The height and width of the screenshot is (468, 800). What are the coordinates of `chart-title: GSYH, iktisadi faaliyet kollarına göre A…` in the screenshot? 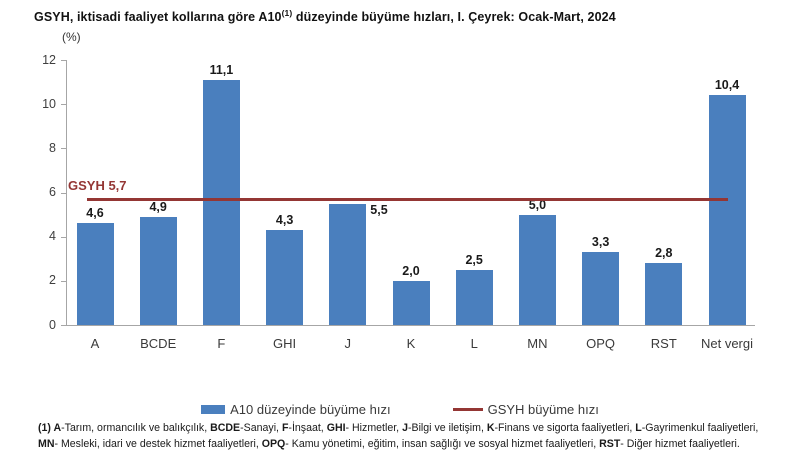 It's located at (325, 16).